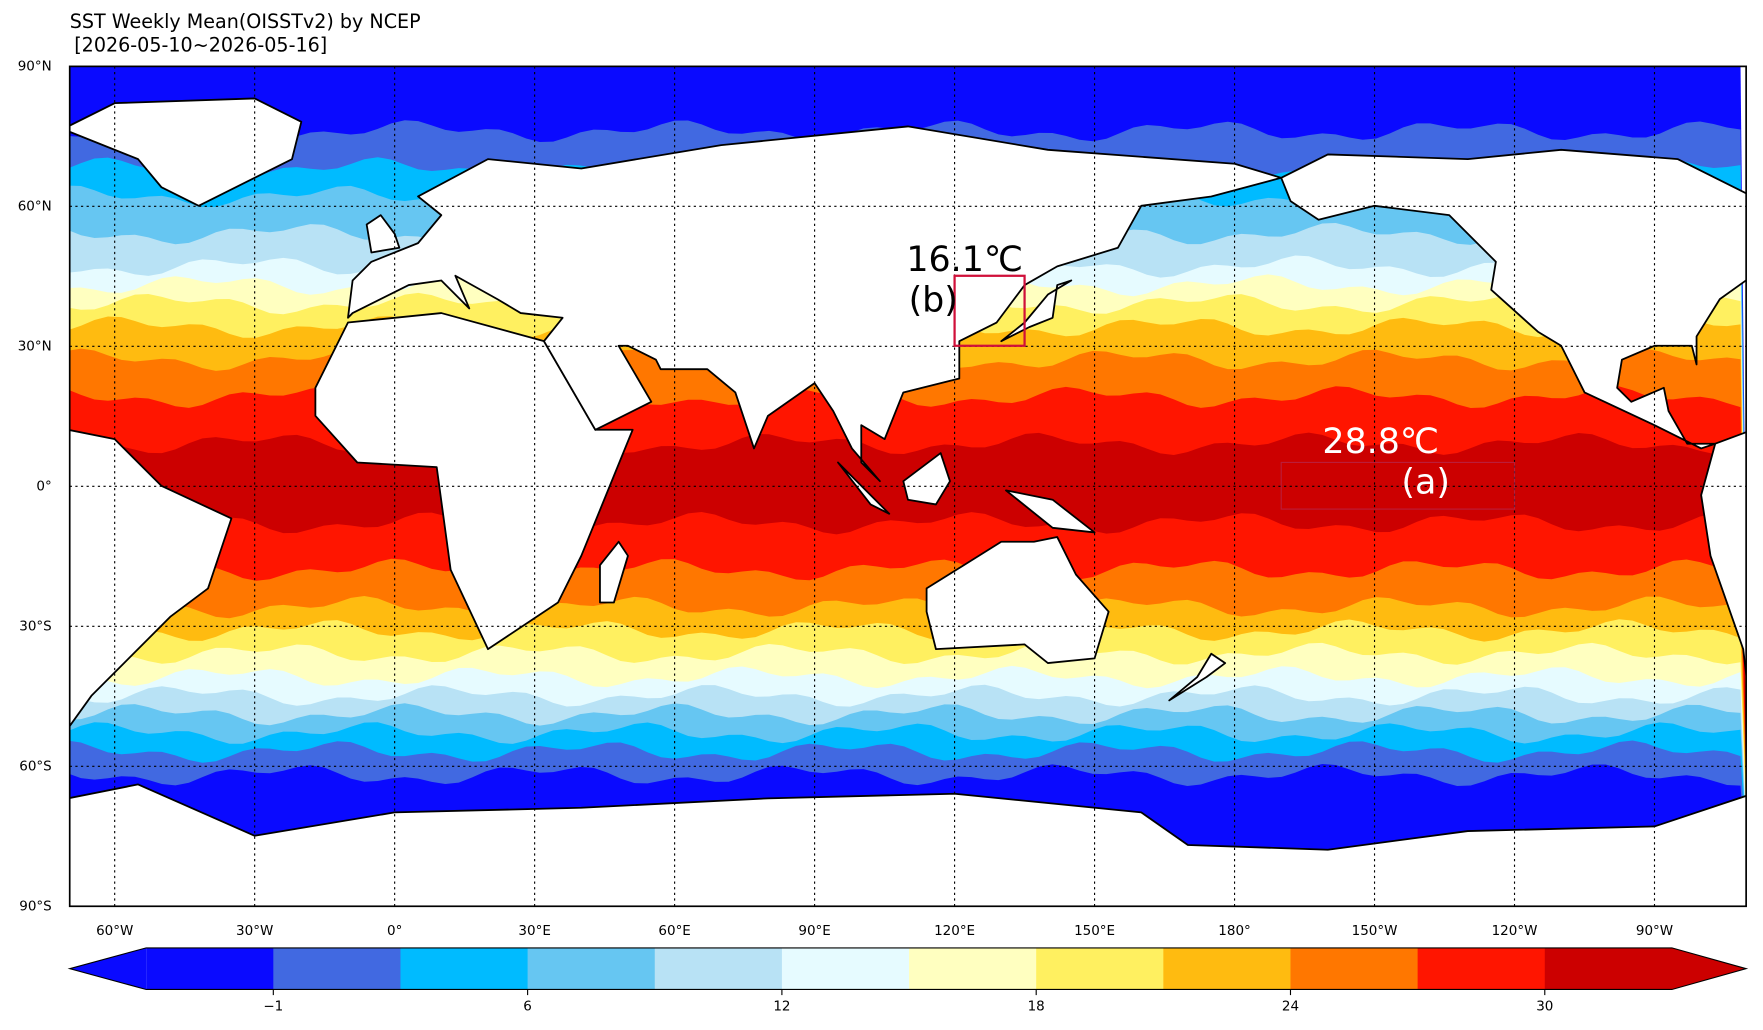  What do you see at coordinates (527, 1006) in the screenshot?
I see `colorbar-tick-label: 6` at bounding box center [527, 1006].